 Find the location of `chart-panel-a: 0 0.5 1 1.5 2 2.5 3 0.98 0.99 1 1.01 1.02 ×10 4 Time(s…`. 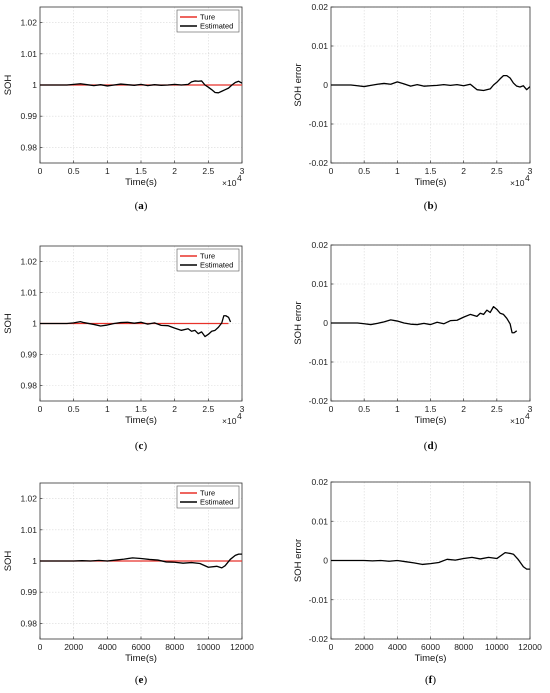

chart-panel-a: 0 0.5 1 1.5 2 2.5 3 0.98 0.99 1 1.01 1.02 ×10 4 Time(s… is located at coordinates (124, 109).